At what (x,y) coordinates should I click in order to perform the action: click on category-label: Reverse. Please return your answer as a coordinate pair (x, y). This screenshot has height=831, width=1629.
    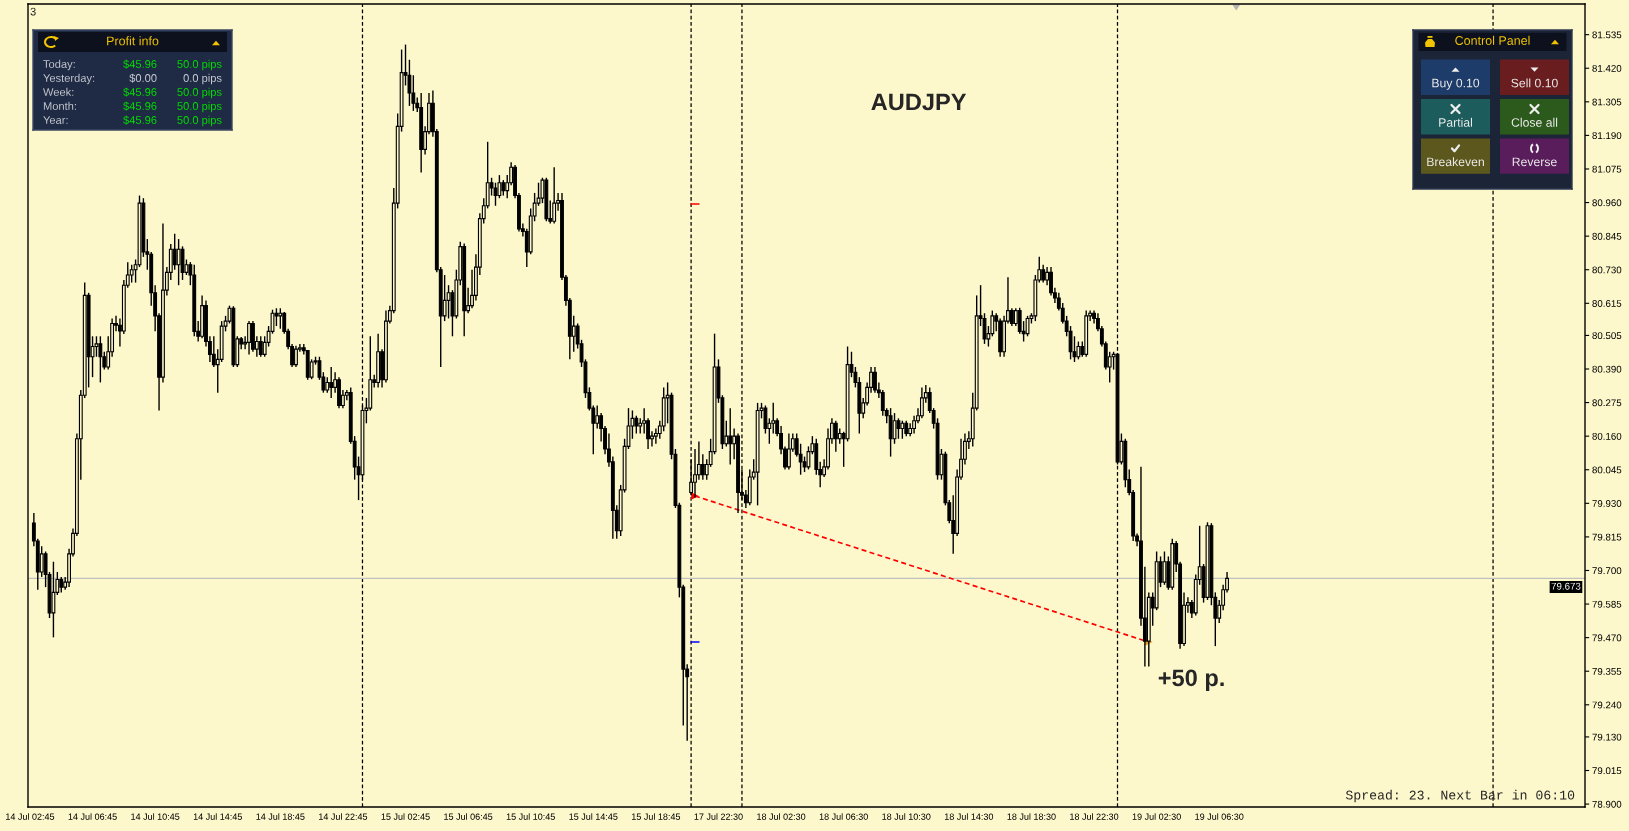
    Looking at the image, I should click on (1534, 162).